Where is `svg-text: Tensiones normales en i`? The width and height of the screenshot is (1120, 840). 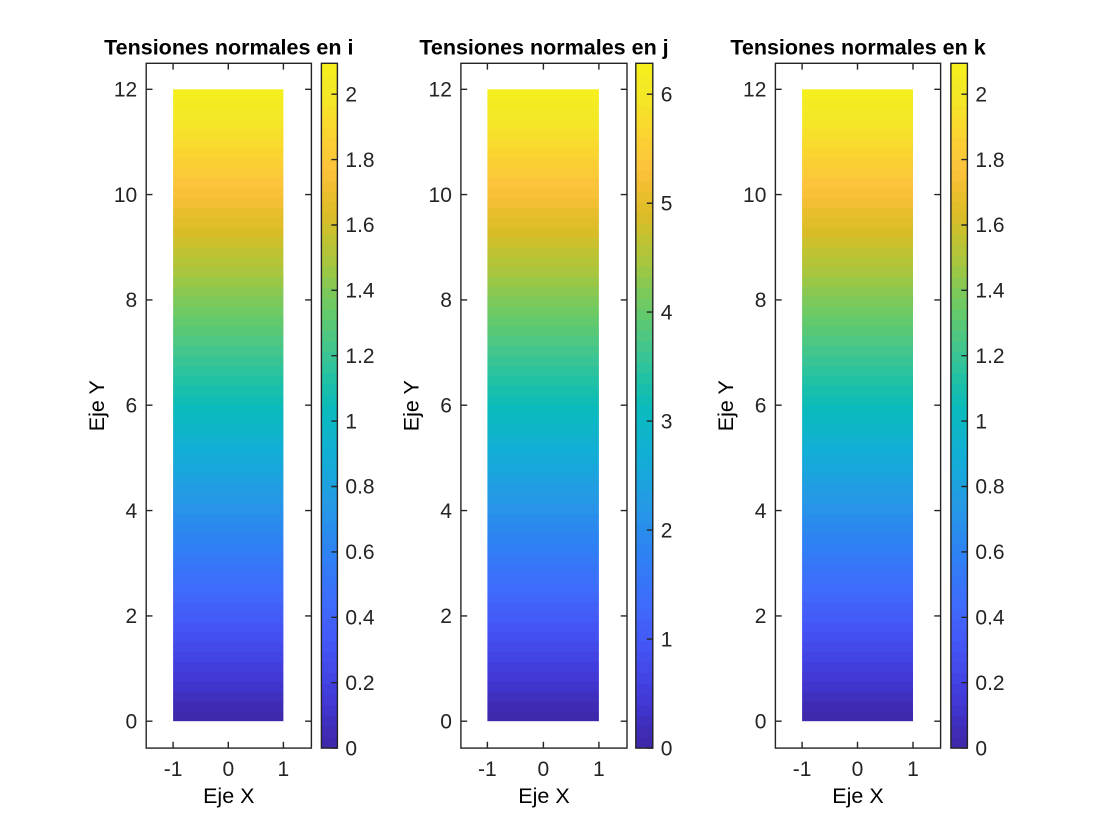
svg-text: Tensiones normales en i is located at coordinates (228, 48).